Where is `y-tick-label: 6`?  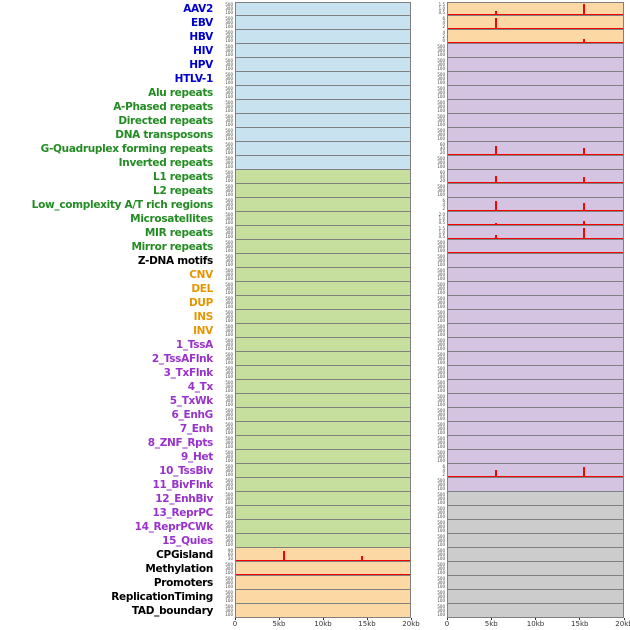 y-tick-label: 6 is located at coordinates (443, 466).